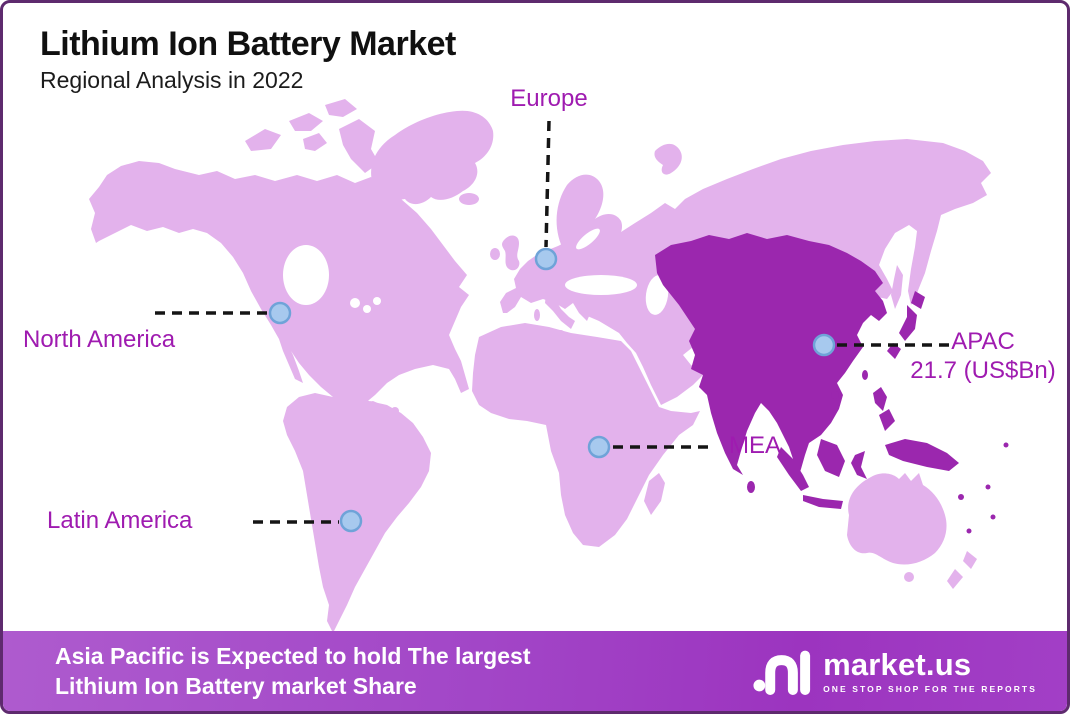 This screenshot has width=1070, height=714. What do you see at coordinates (654, 494) in the screenshot?
I see `island-madagascar` at bounding box center [654, 494].